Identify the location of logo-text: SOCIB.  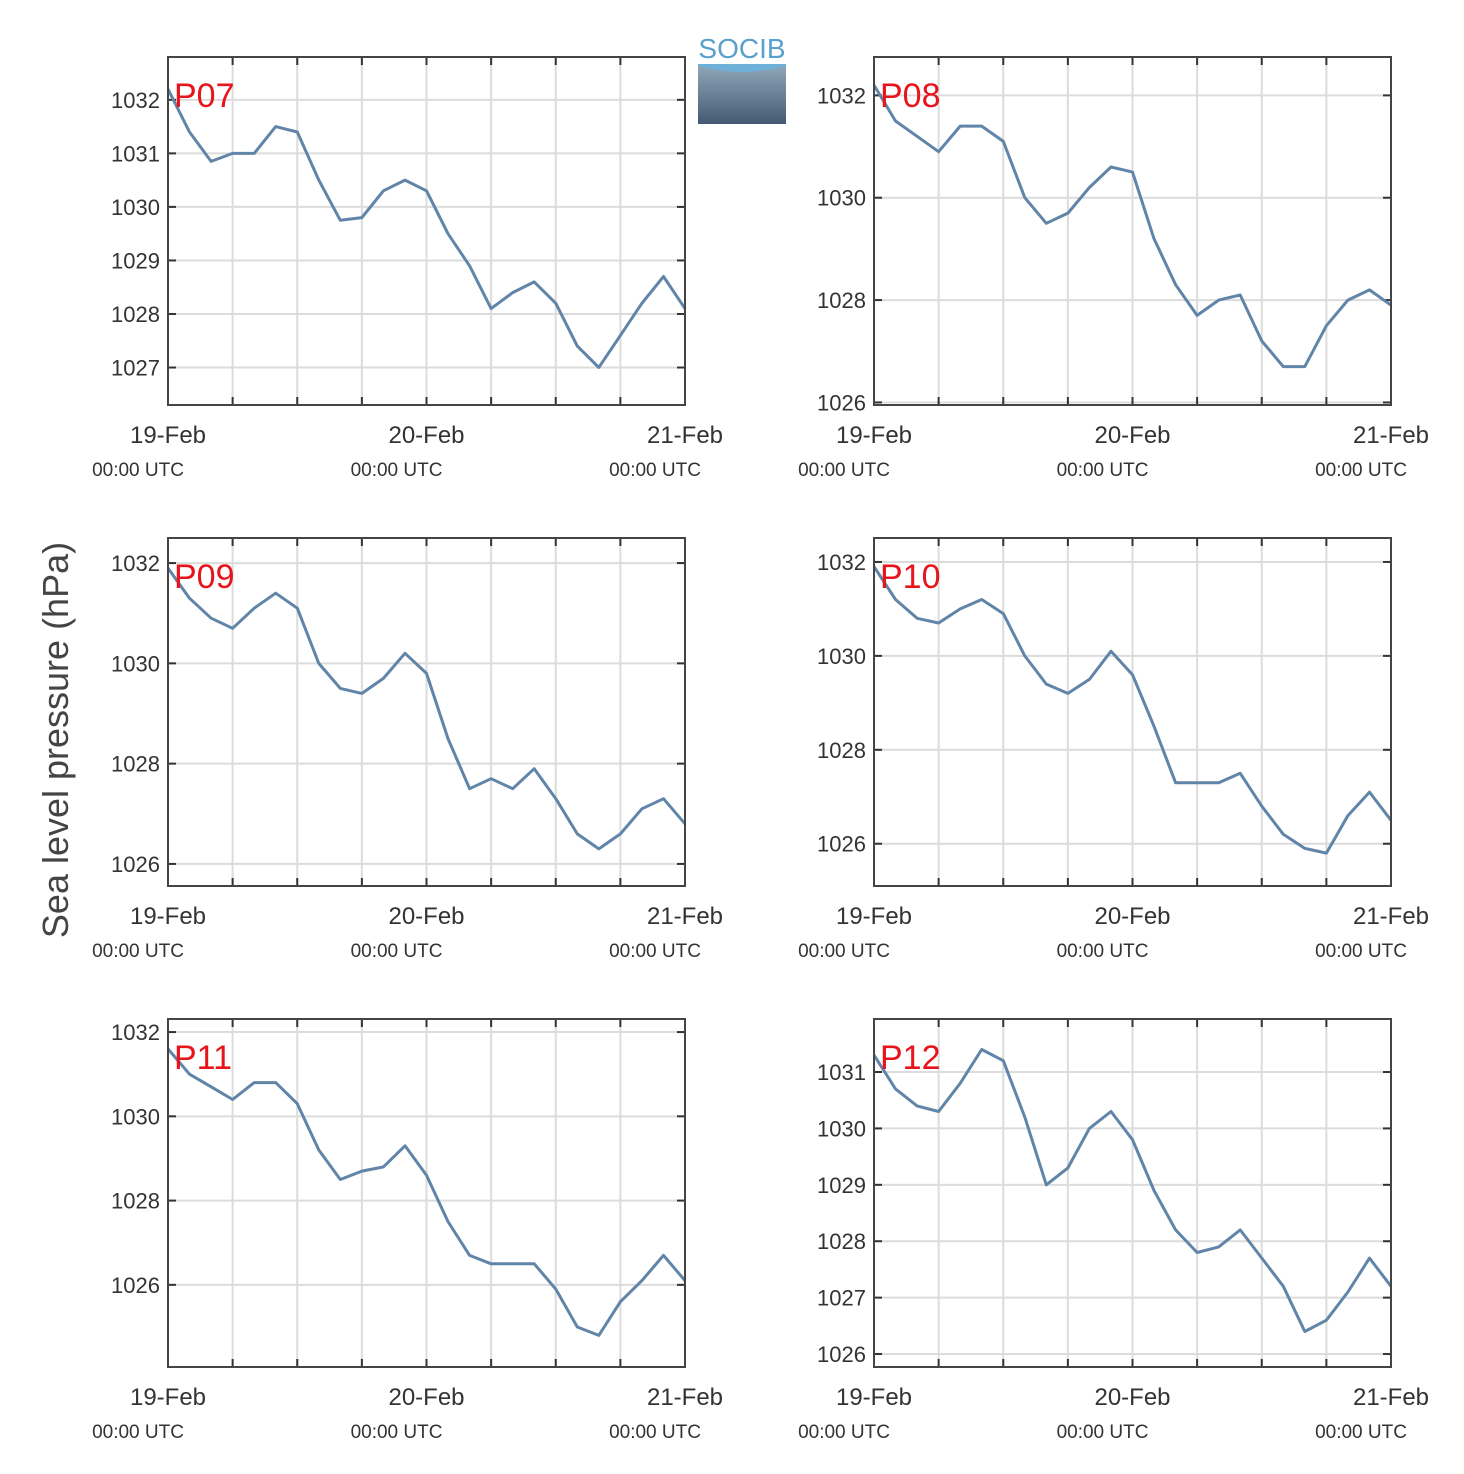
(741, 48).